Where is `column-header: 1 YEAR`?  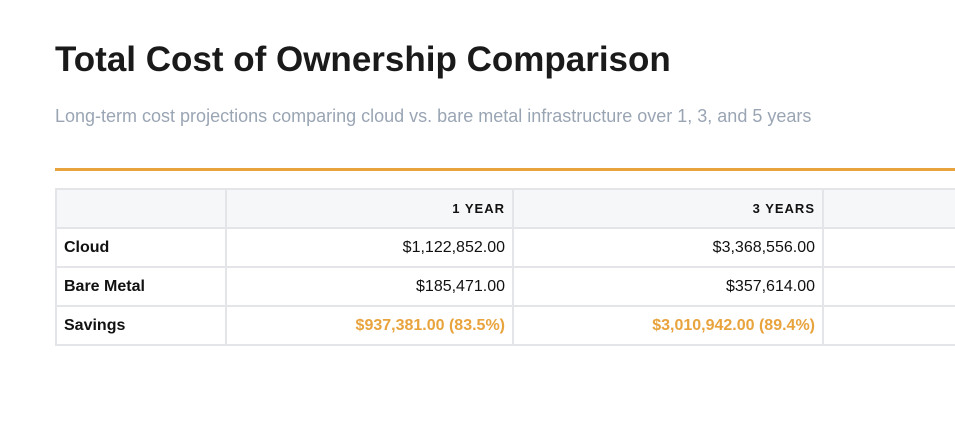 column-header: 1 YEAR is located at coordinates (369, 208).